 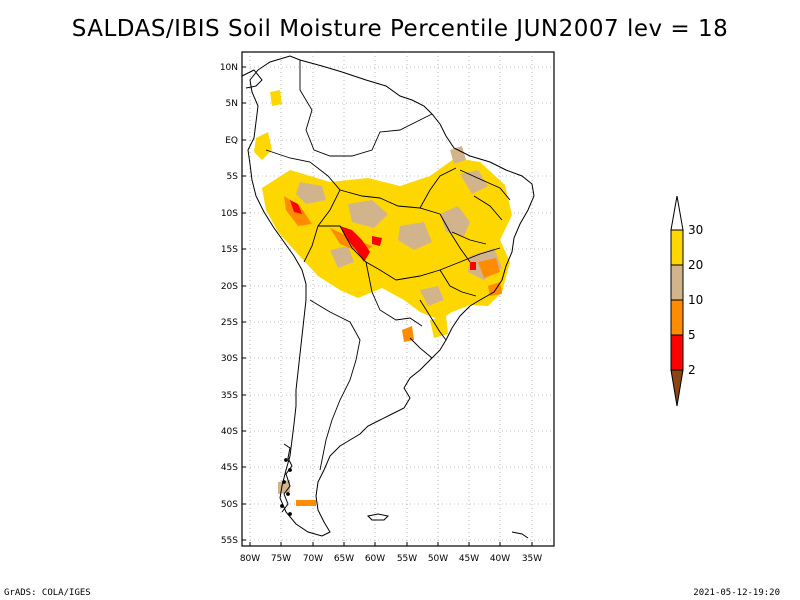 I want to click on shade-north-c, so click(x=458, y=155).